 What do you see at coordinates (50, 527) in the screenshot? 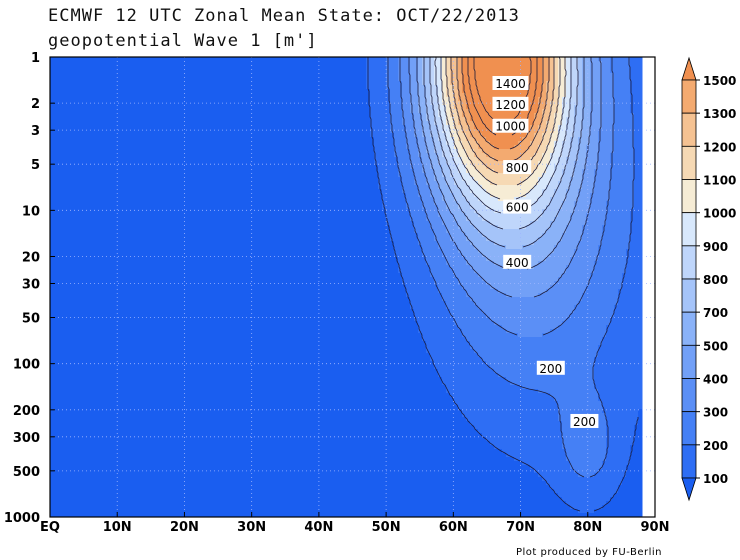
I see `x-tick-label: EQ` at bounding box center [50, 527].